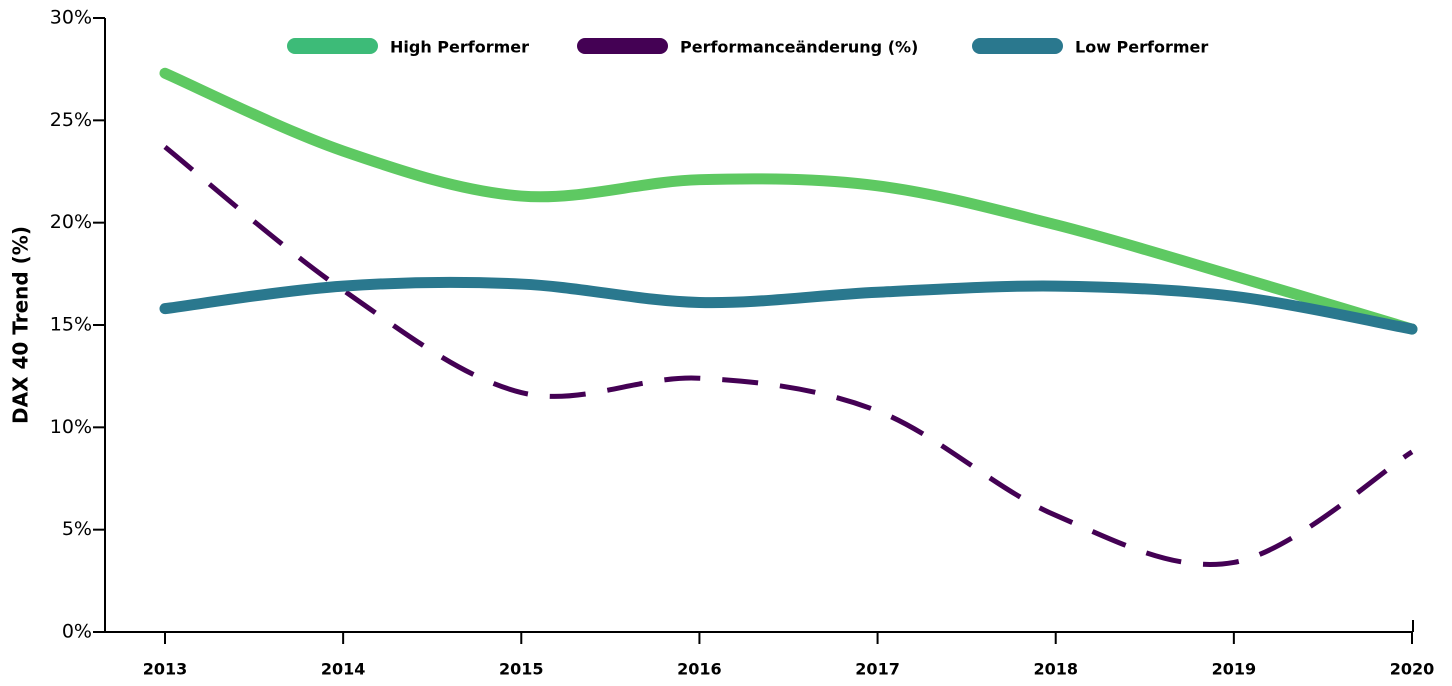 This screenshot has height=686, width=1452. What do you see at coordinates (77, 529) in the screenshot?
I see `y-tick-label: 5%` at bounding box center [77, 529].